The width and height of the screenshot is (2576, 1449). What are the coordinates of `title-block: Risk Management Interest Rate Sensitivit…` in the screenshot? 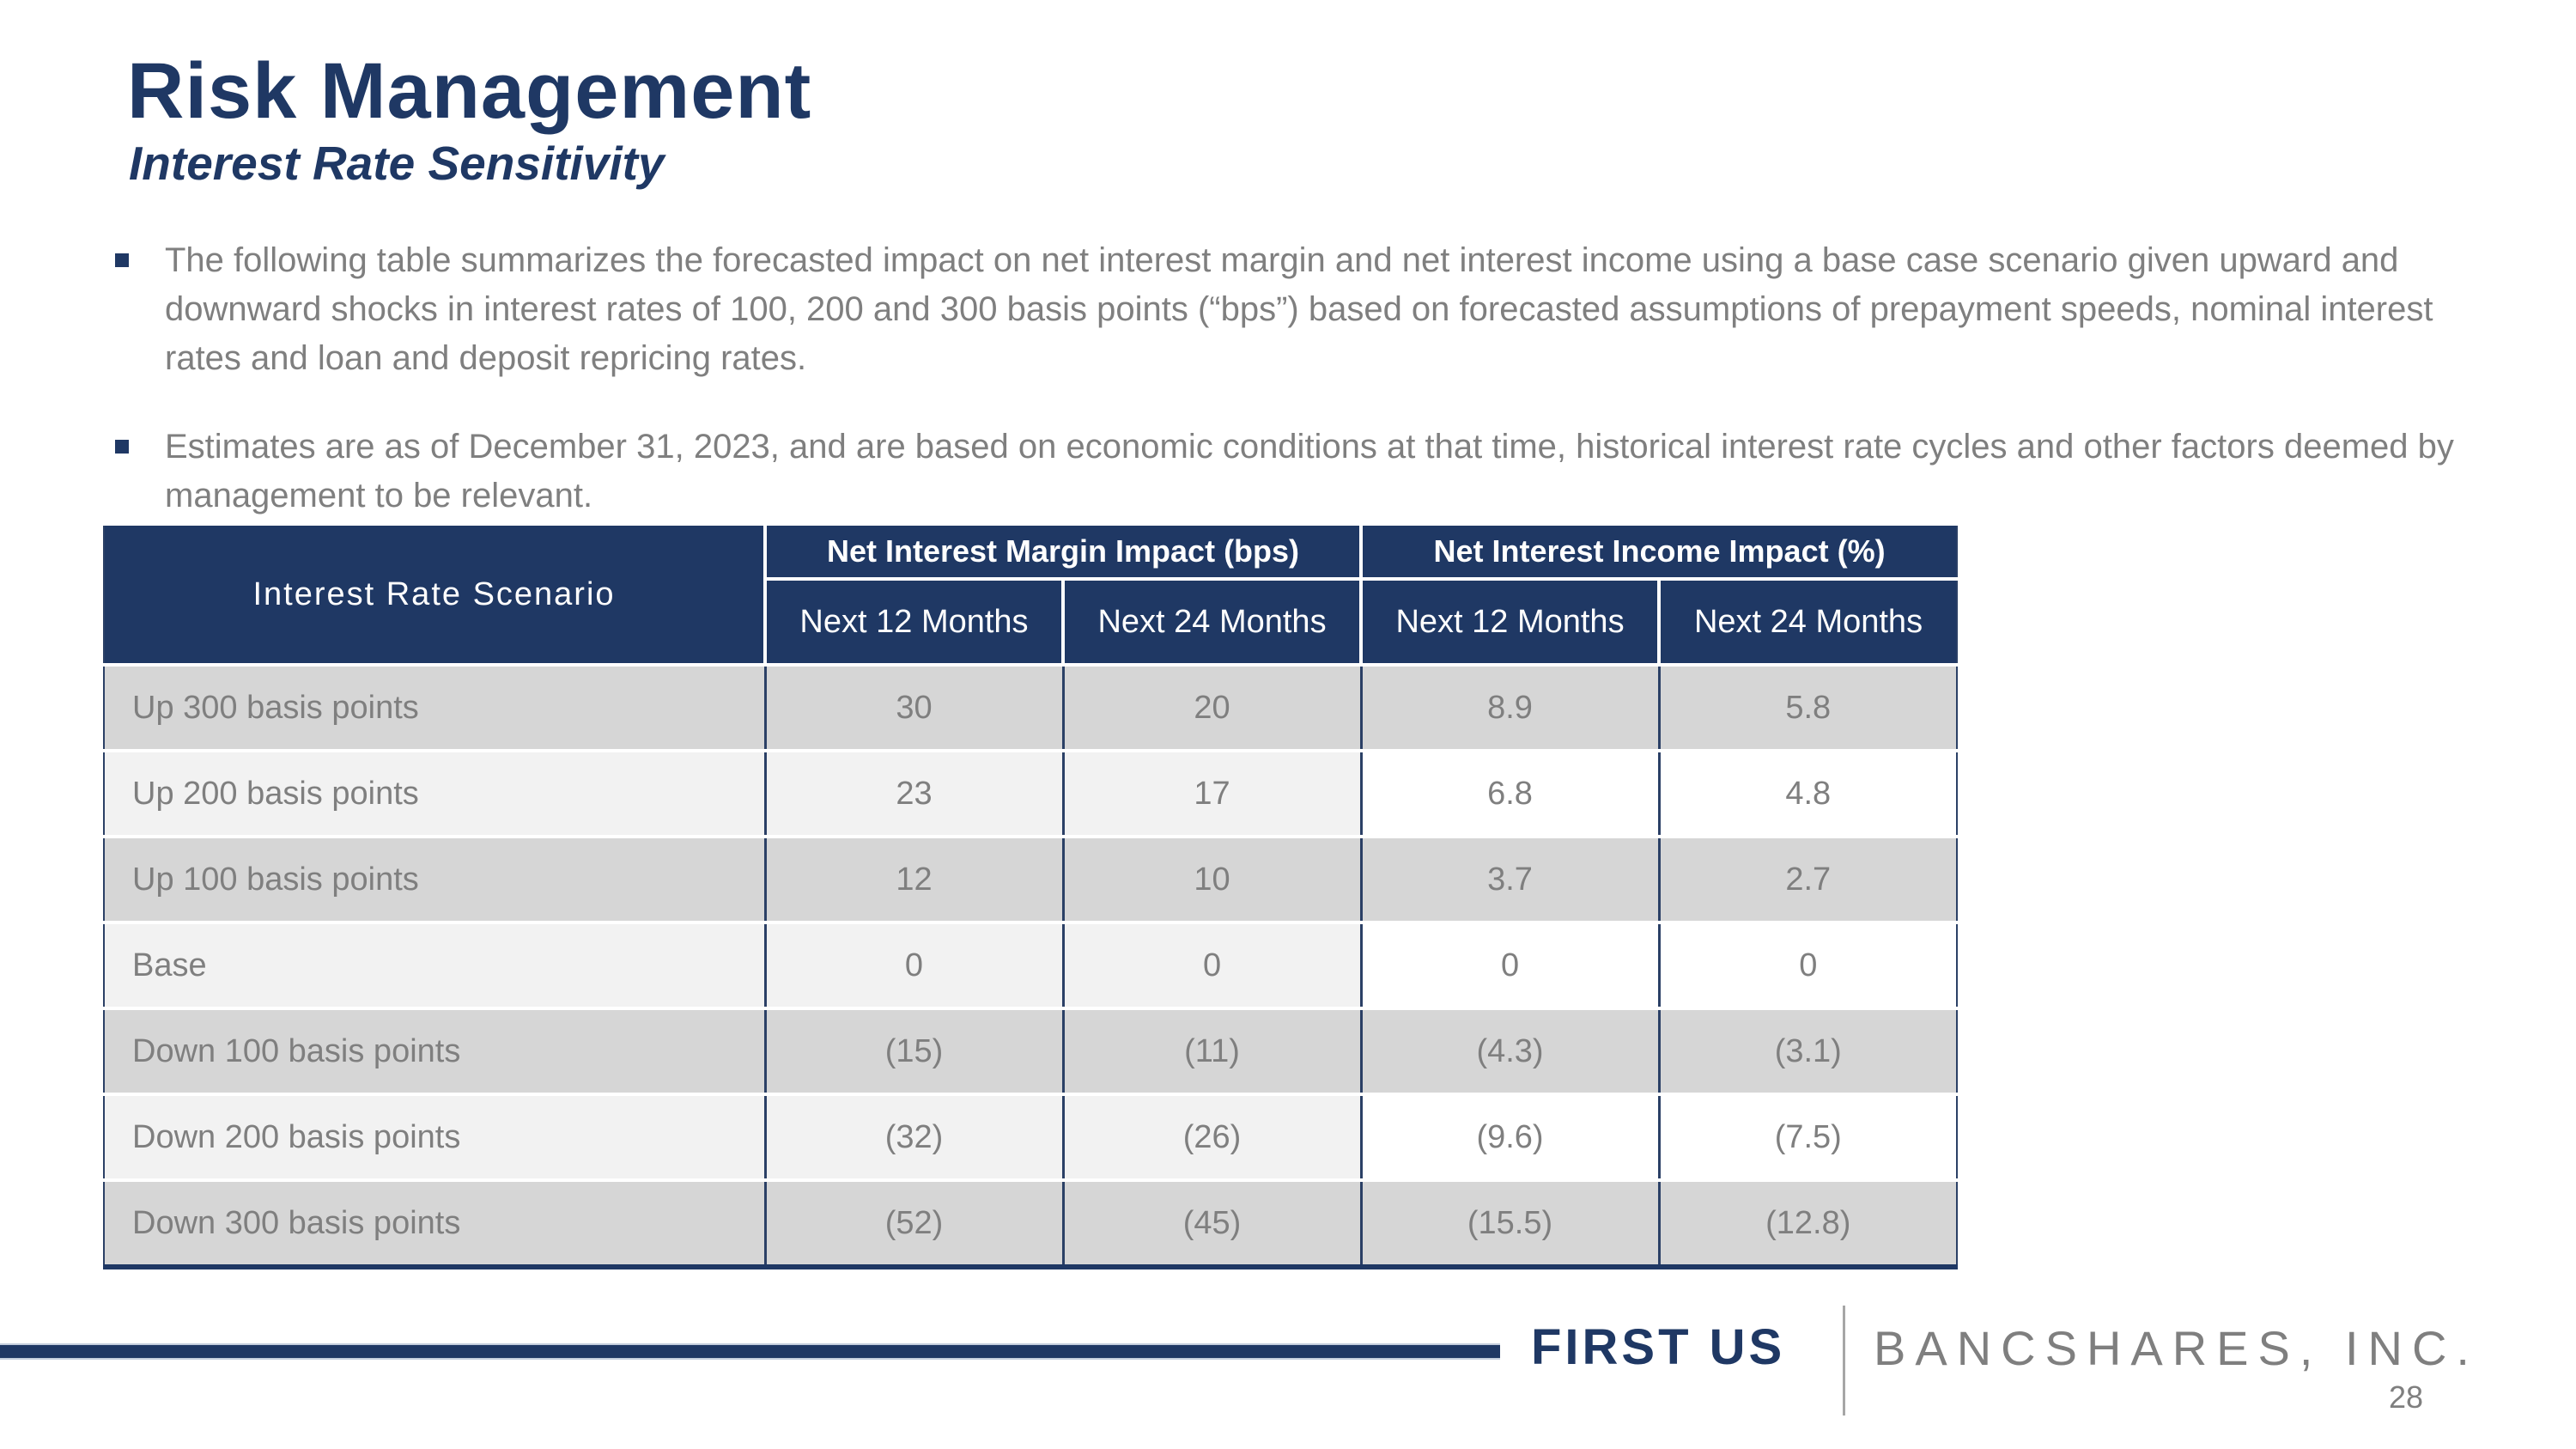 It's located at (469, 121).